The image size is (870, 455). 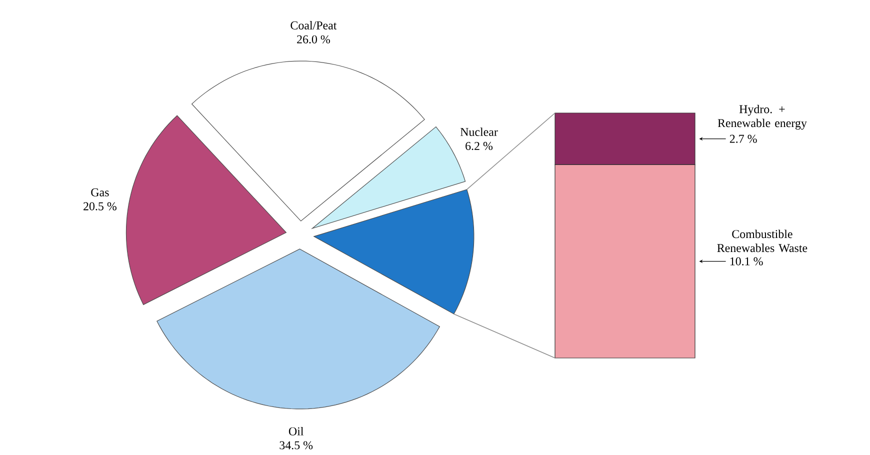 What do you see at coordinates (479, 146) in the screenshot?
I see `data-label: 6.2 %` at bounding box center [479, 146].